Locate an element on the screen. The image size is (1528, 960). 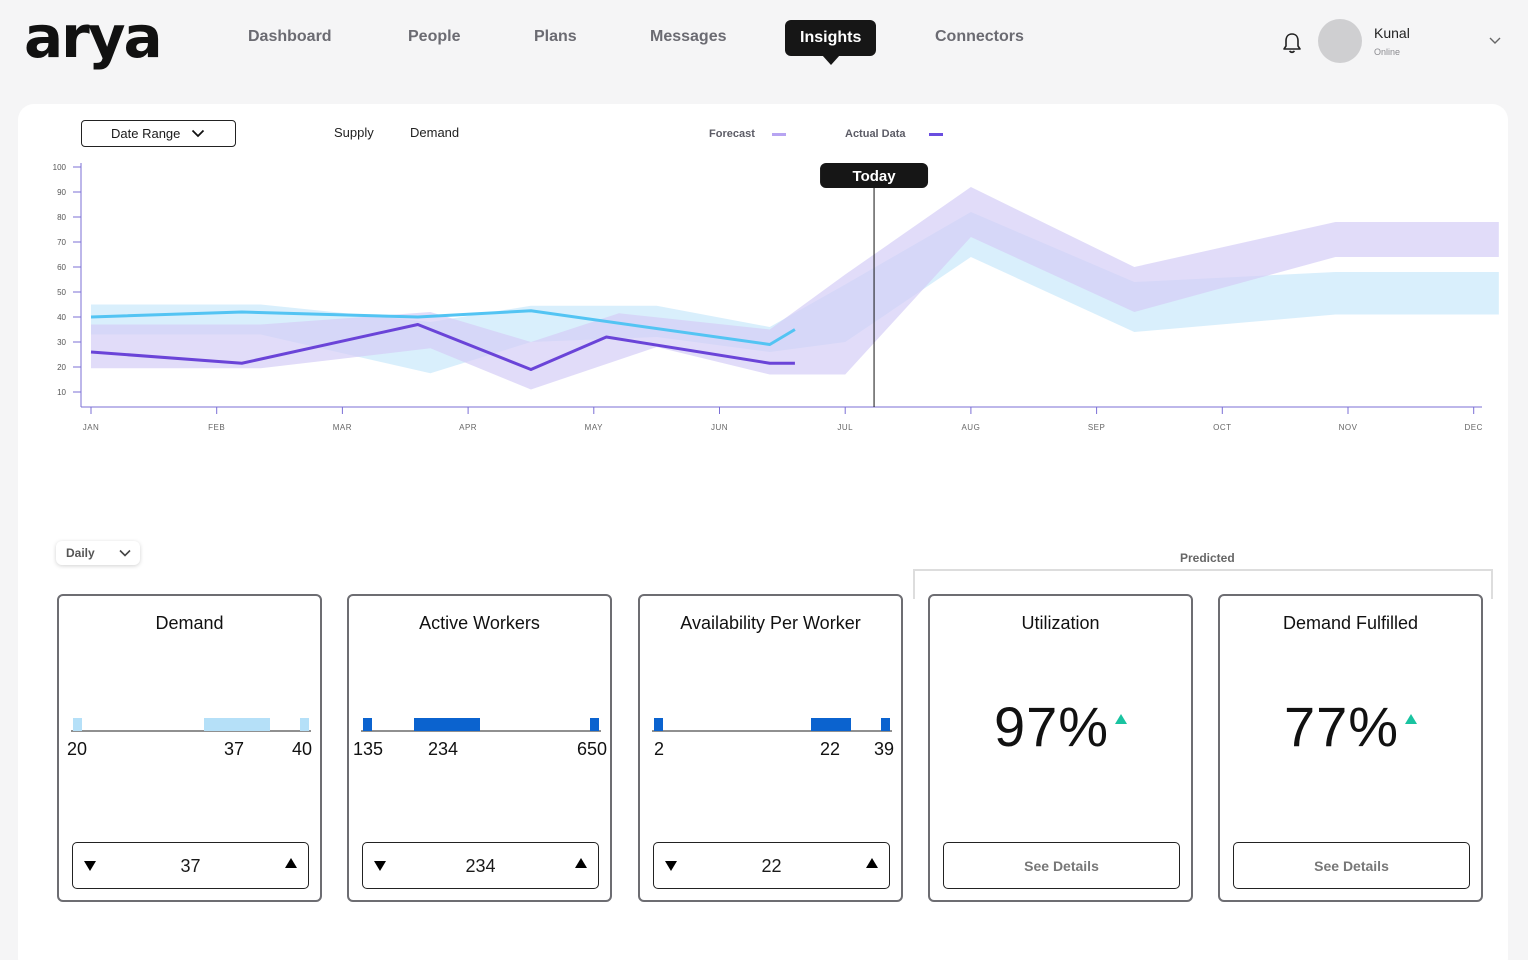
card-title: Active Workers is located at coordinates (479, 623).